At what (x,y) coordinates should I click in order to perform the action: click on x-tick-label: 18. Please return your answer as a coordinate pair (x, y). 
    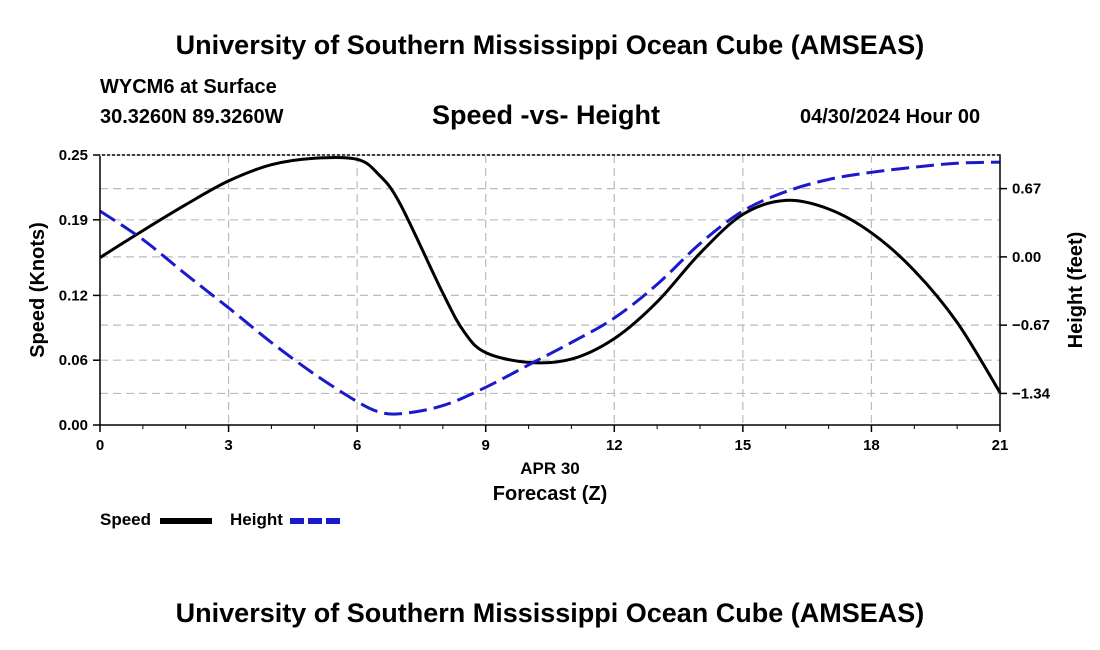
    Looking at the image, I should click on (871, 445).